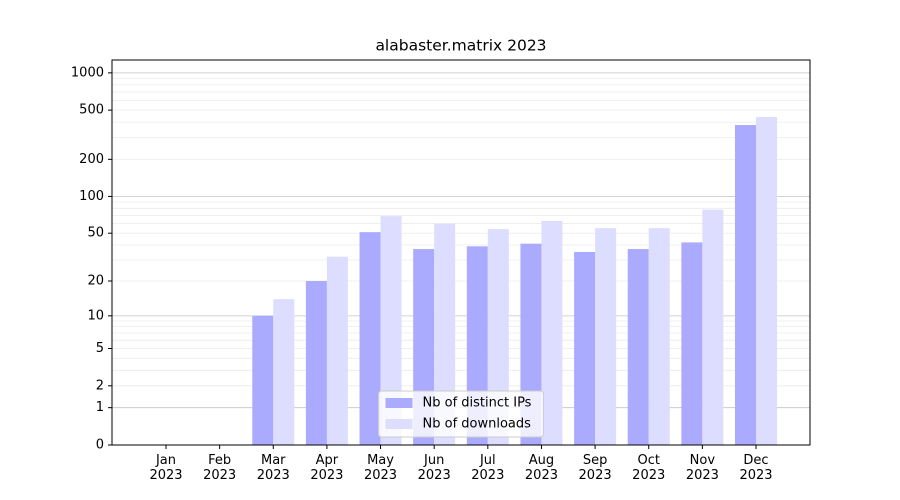 This screenshot has width=900, height=500. What do you see at coordinates (434, 468) in the screenshot?
I see `x-tick-label: Jun 2023` at bounding box center [434, 468].